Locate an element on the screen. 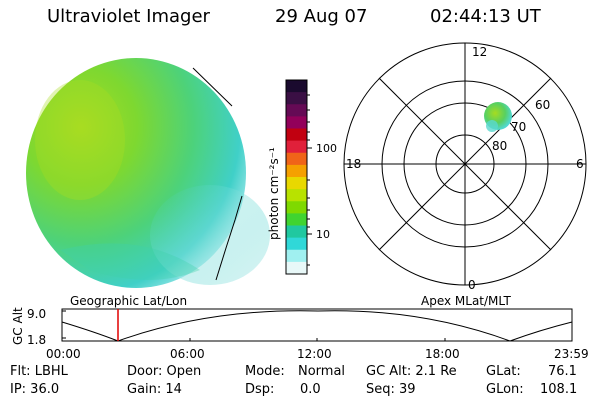  mlat-label-80: 80 is located at coordinates (499, 146).